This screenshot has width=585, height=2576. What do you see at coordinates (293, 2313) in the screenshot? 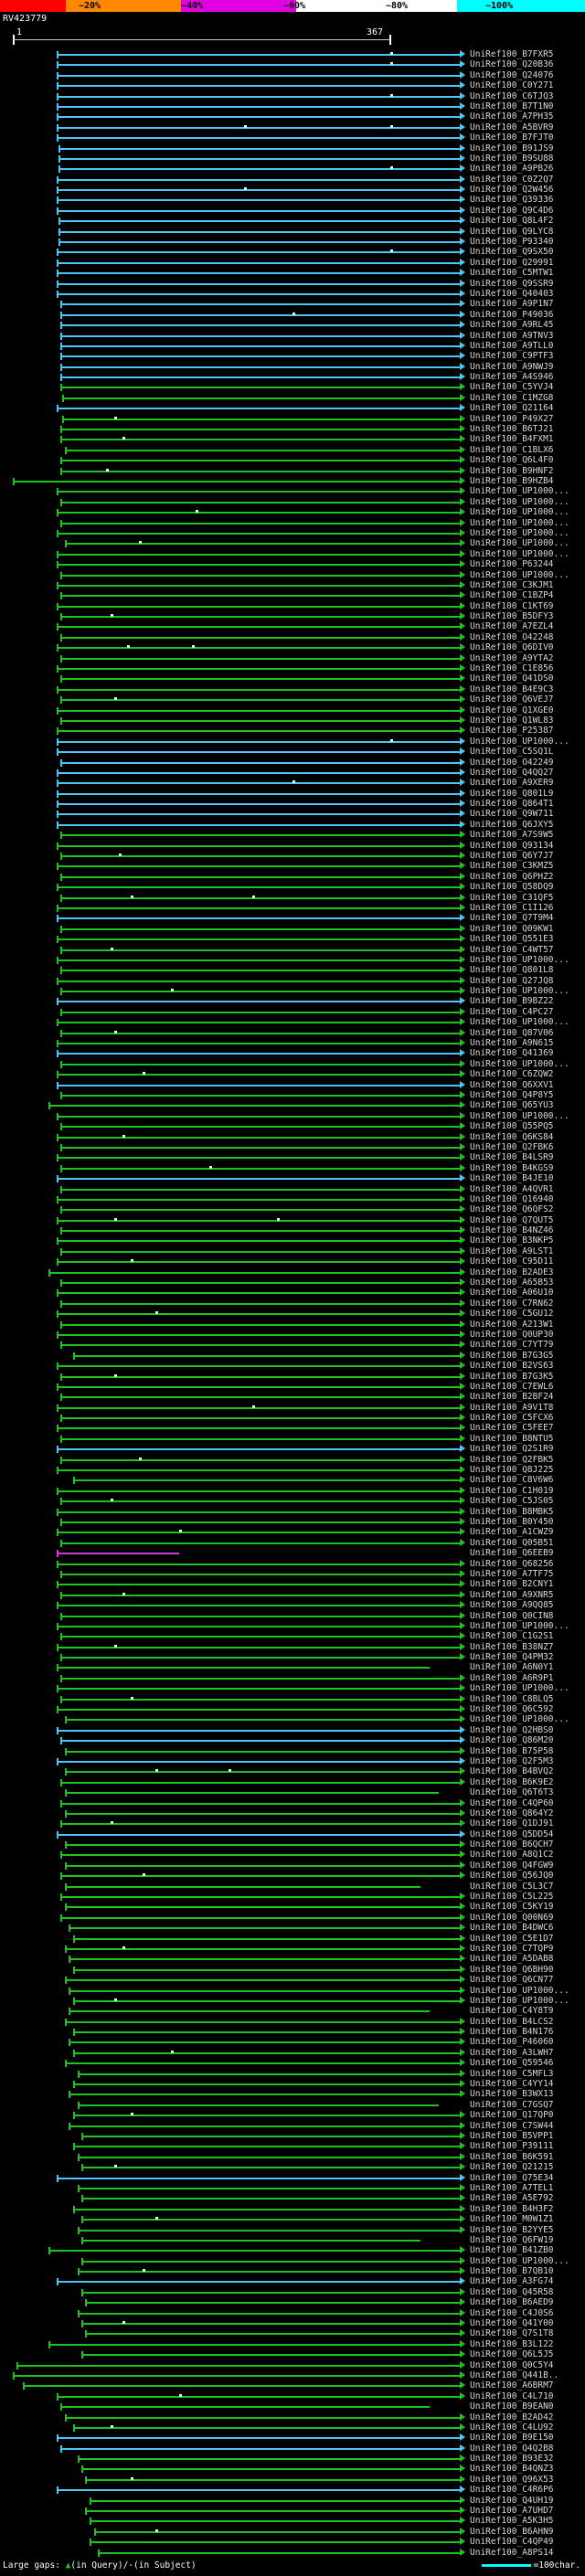
I see `hit-row: UniRef100_C4J0S6` at bounding box center [293, 2313].